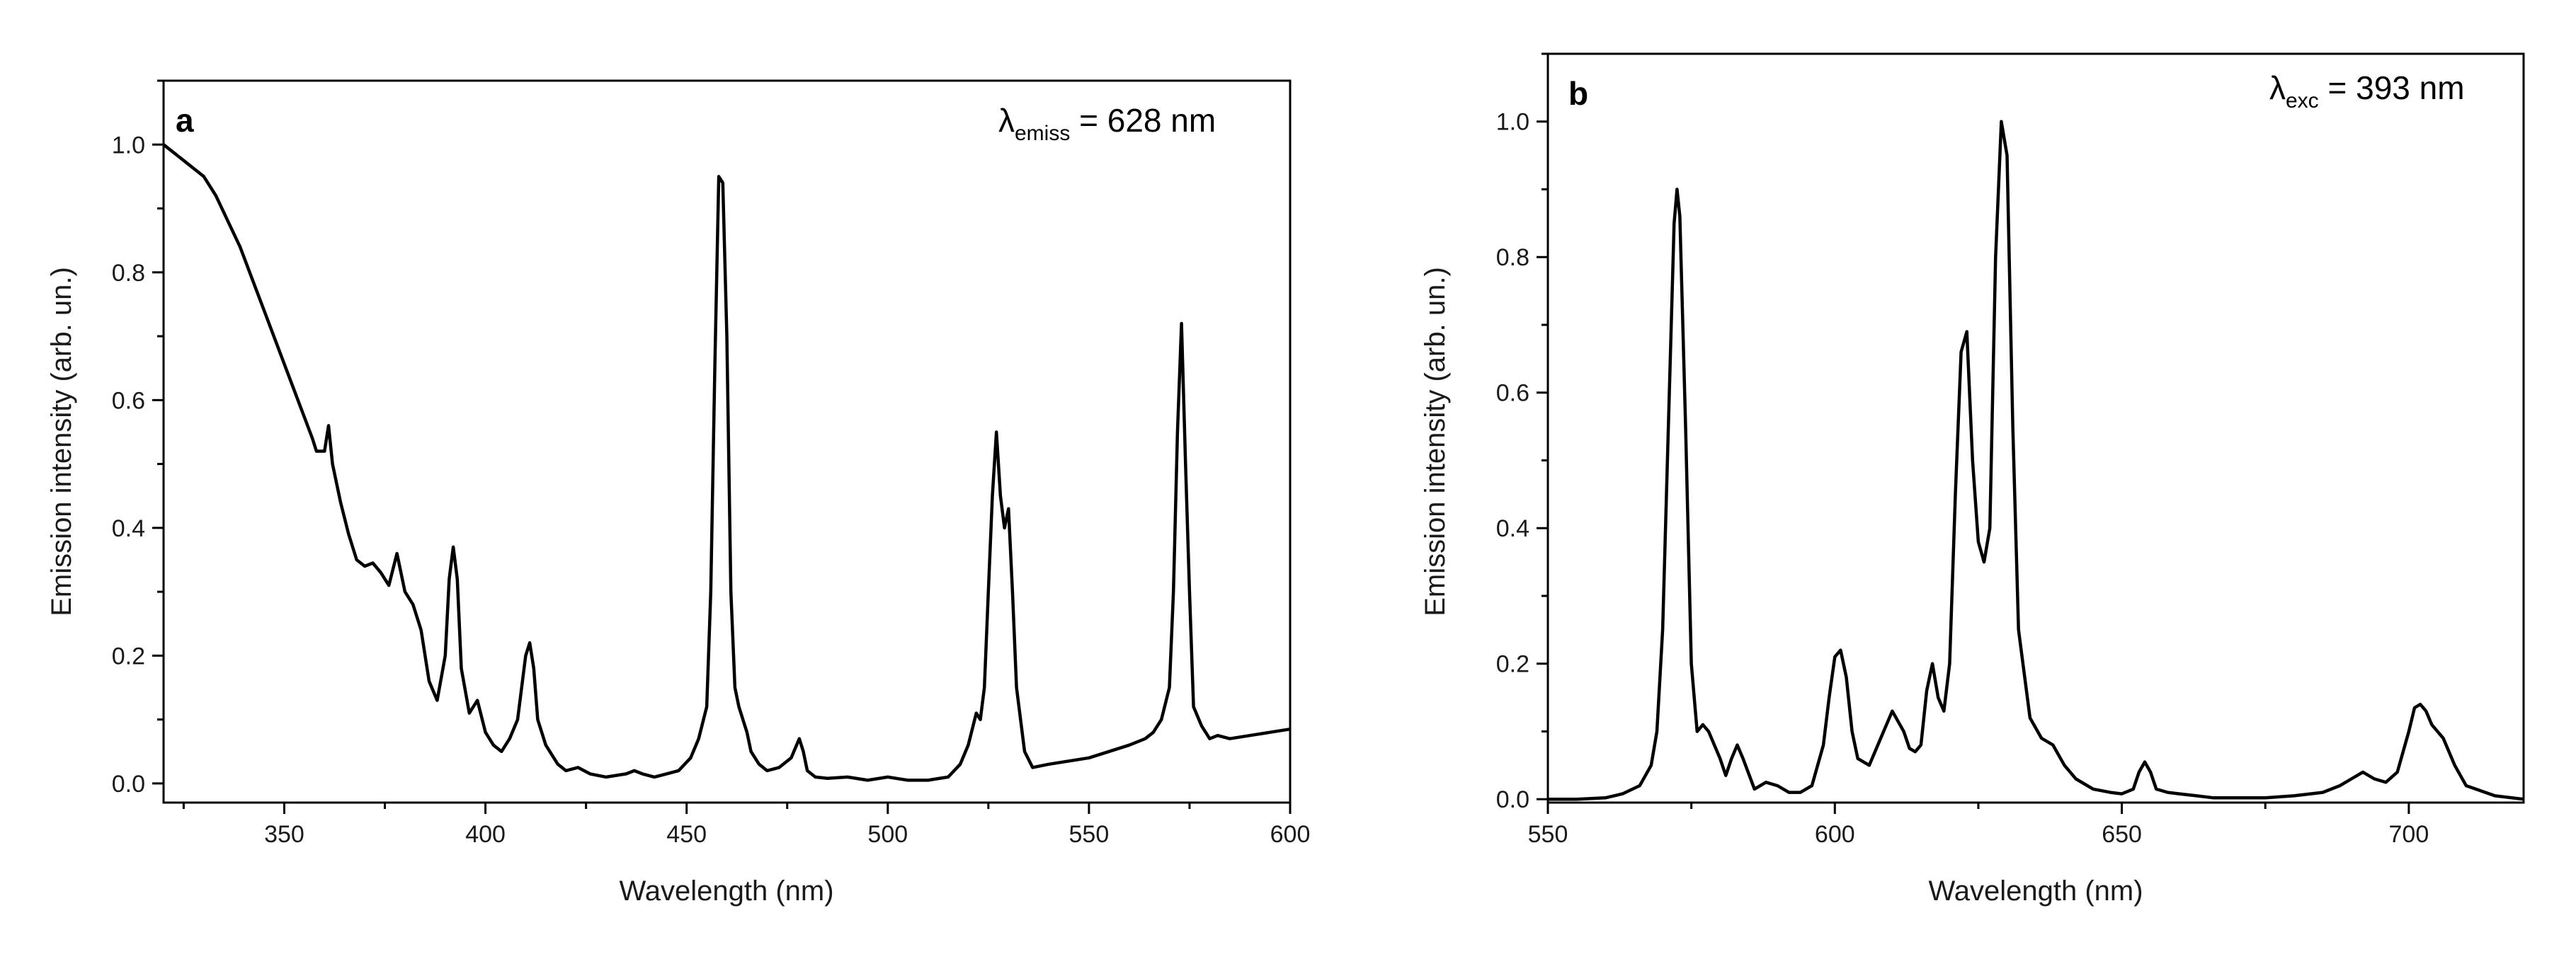 Image resolution: width=2576 pixels, height=959 pixels. I want to click on a-x-tick-label: 450, so click(686, 834).